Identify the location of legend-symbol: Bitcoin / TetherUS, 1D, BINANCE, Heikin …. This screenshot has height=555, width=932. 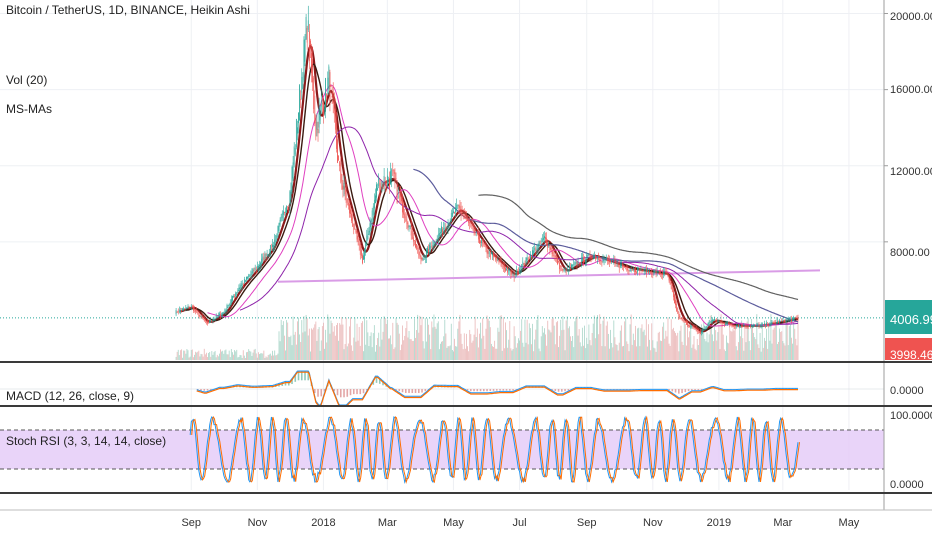
(128, 10).